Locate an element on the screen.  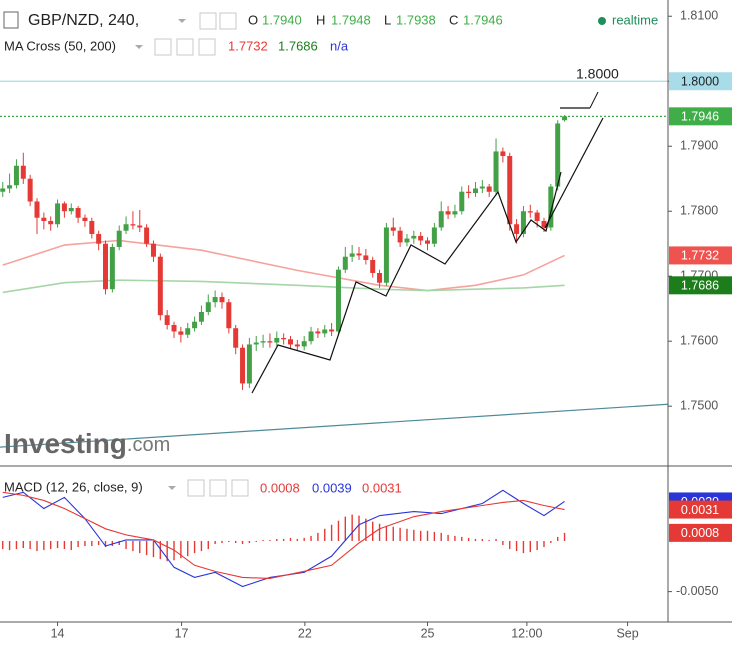
y-tick-label: 1.7900 is located at coordinates (699, 146).